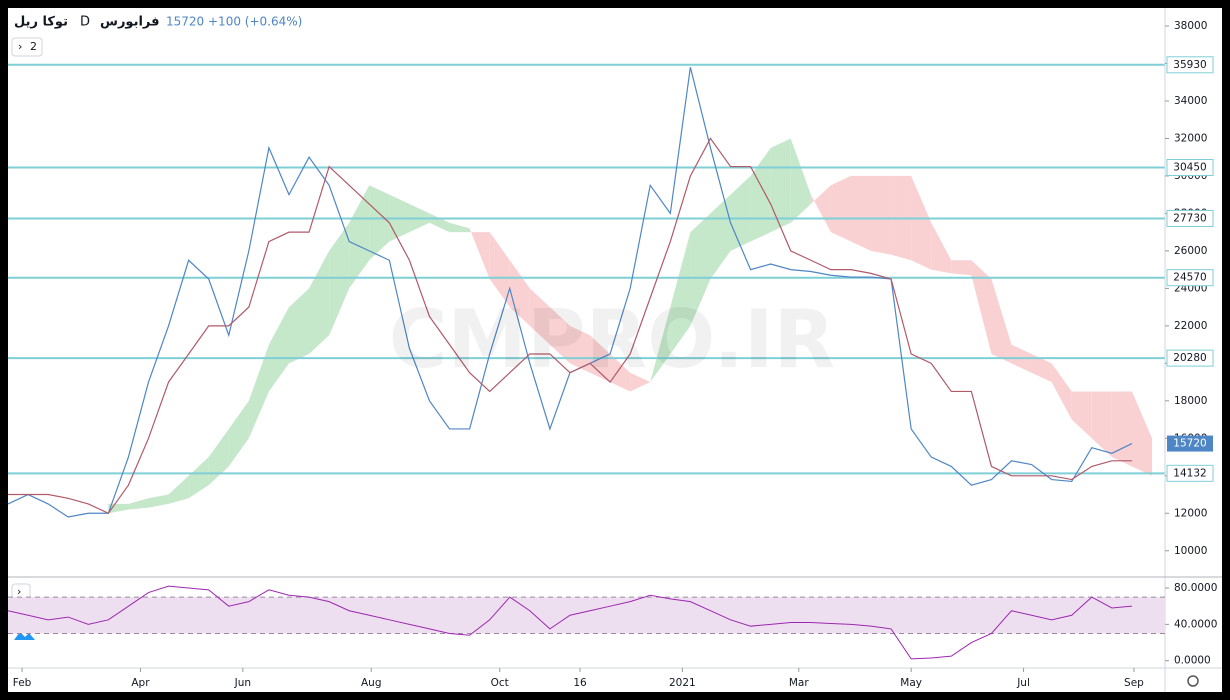 The image size is (1230, 700). Describe the element at coordinates (140, 683) in the screenshot. I see `x-tick-label: Apr` at that location.